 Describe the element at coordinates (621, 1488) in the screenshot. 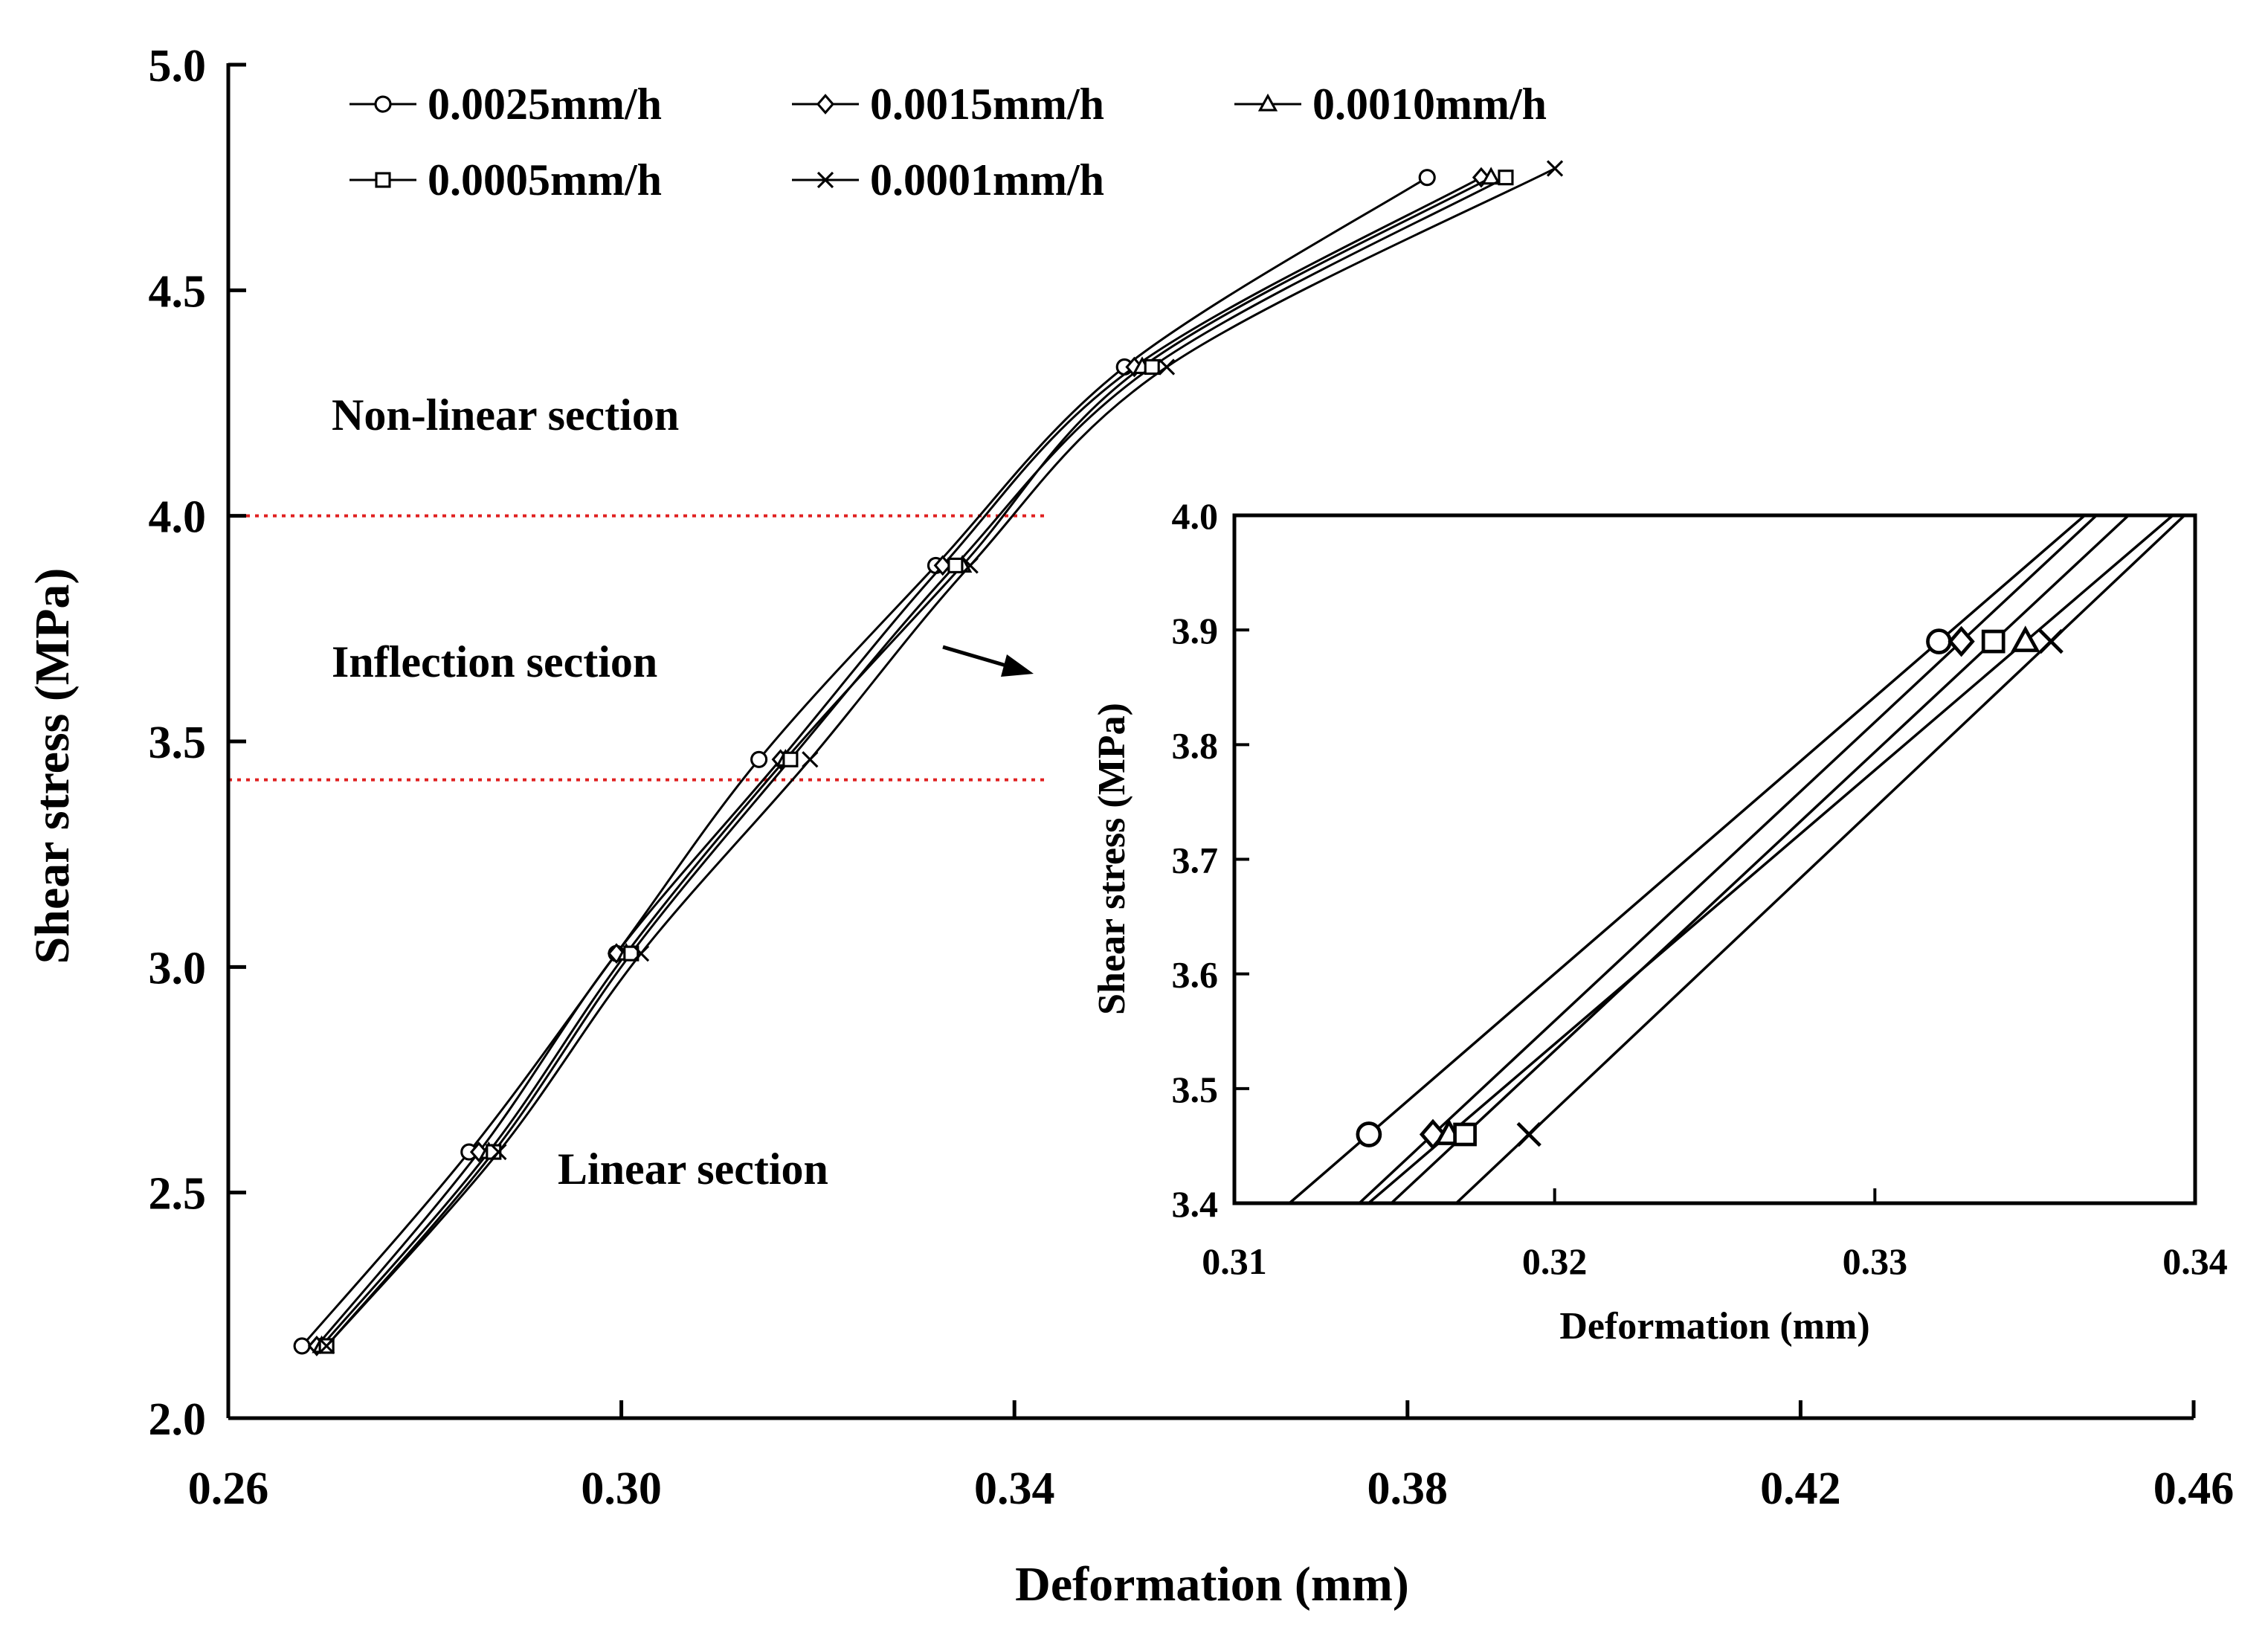

I see `main-x-tick-label-1: 0.30` at that location.